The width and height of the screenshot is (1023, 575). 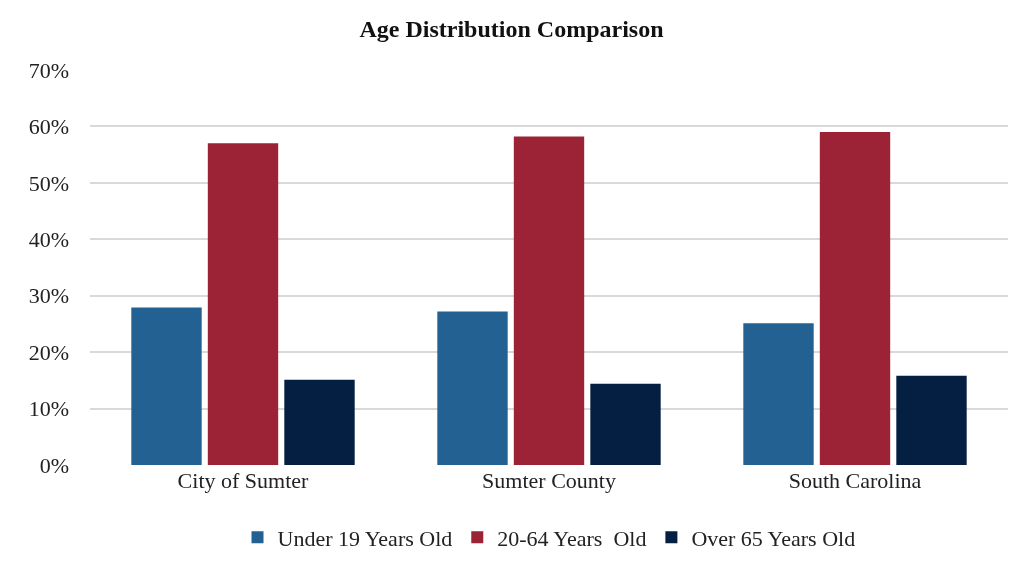 What do you see at coordinates (48, 352) in the screenshot?
I see `y-tick-label: 20%` at bounding box center [48, 352].